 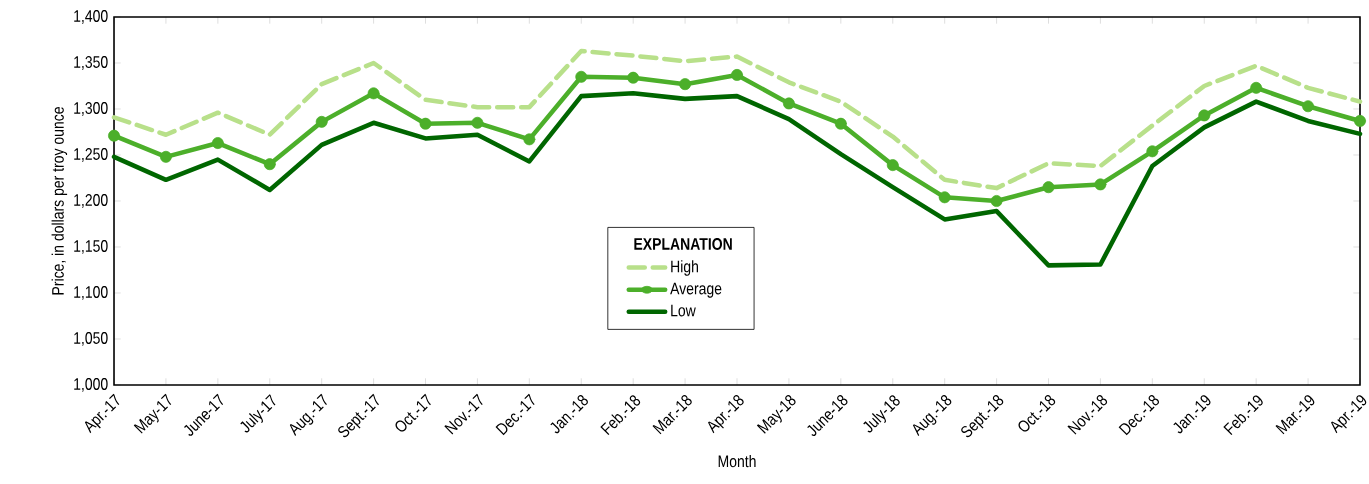 What do you see at coordinates (91, 385) in the screenshot?
I see `y-tick-label: 1,000` at bounding box center [91, 385].